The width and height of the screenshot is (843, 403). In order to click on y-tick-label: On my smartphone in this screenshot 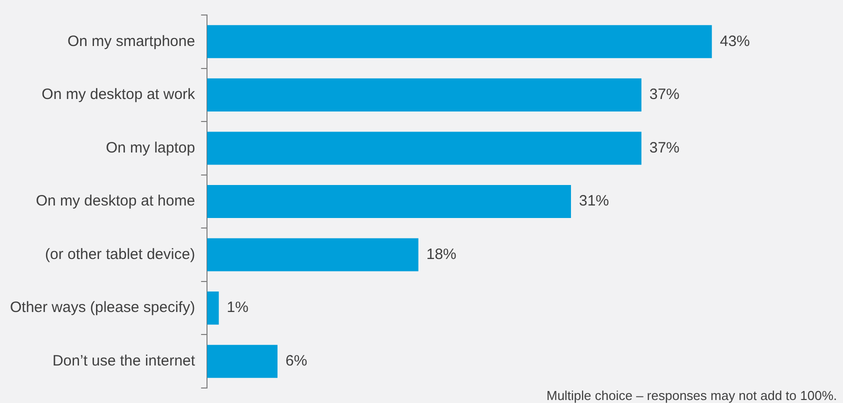, I will do `click(132, 41)`.